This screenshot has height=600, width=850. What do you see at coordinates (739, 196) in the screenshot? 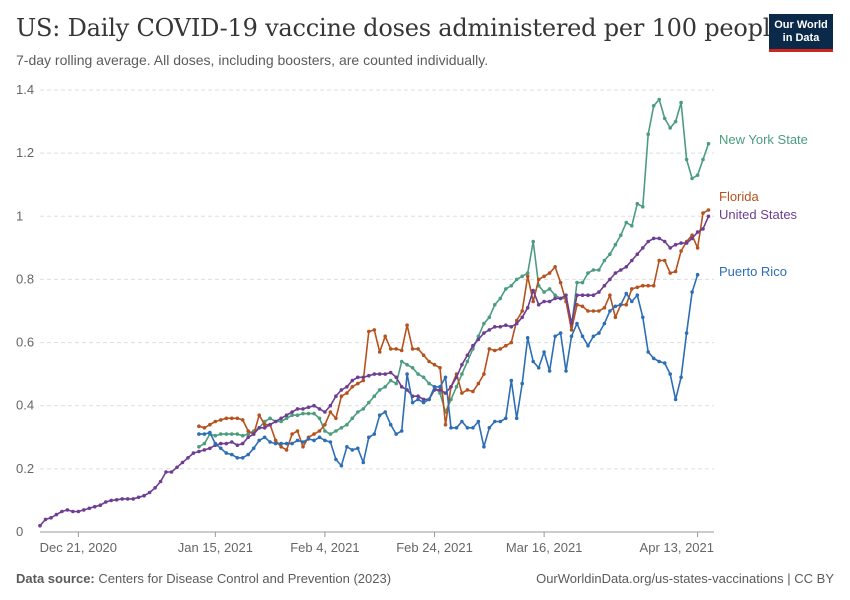
I see `series-label: Florida` at bounding box center [739, 196].